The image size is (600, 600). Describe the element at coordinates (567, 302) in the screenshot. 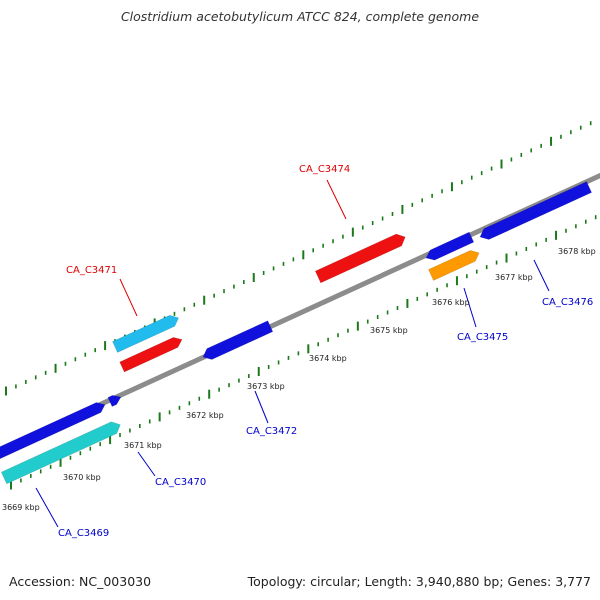

I see `gene-label: CA_C3476` at that location.